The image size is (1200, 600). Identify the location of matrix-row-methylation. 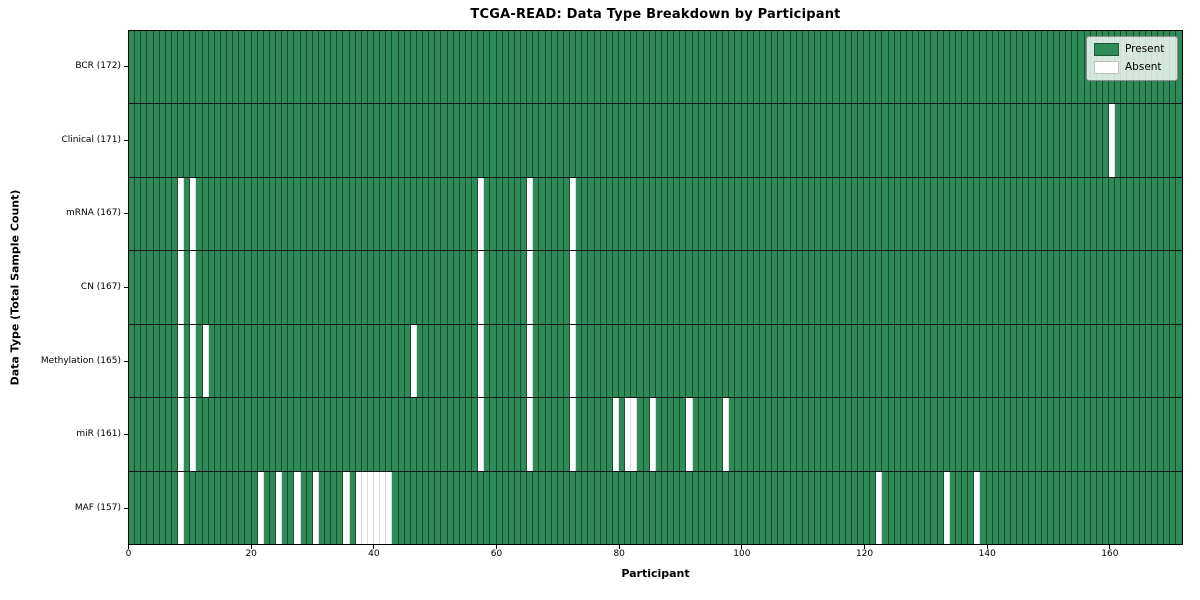
(655, 361).